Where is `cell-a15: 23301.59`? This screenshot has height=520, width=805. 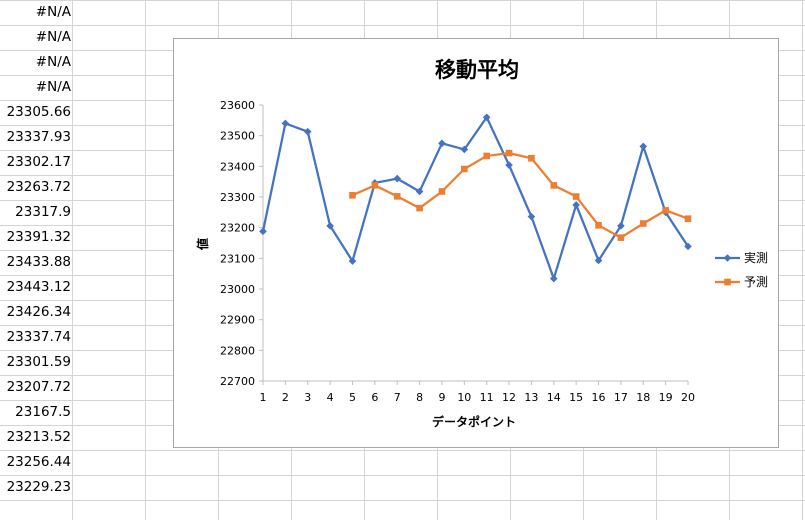
cell-a15: 23301.59 is located at coordinates (38, 362).